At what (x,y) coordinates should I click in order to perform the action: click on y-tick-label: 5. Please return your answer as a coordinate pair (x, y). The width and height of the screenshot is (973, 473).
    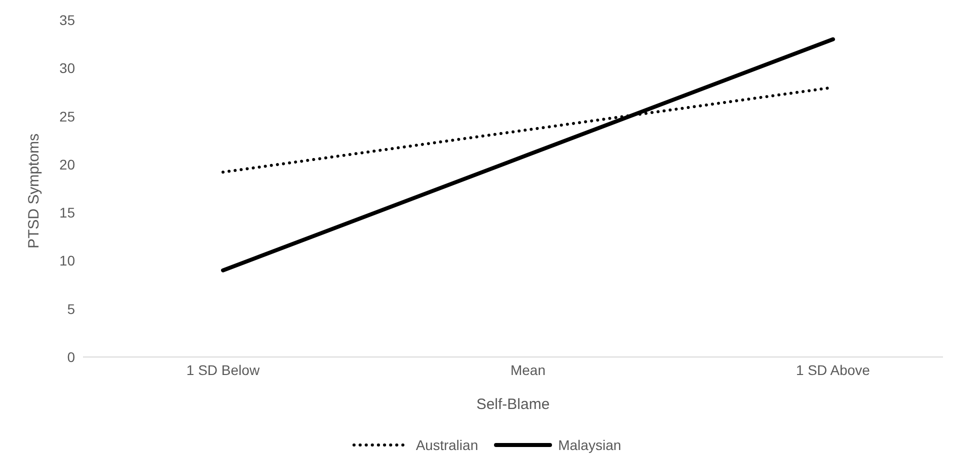
    Looking at the image, I should click on (71, 308).